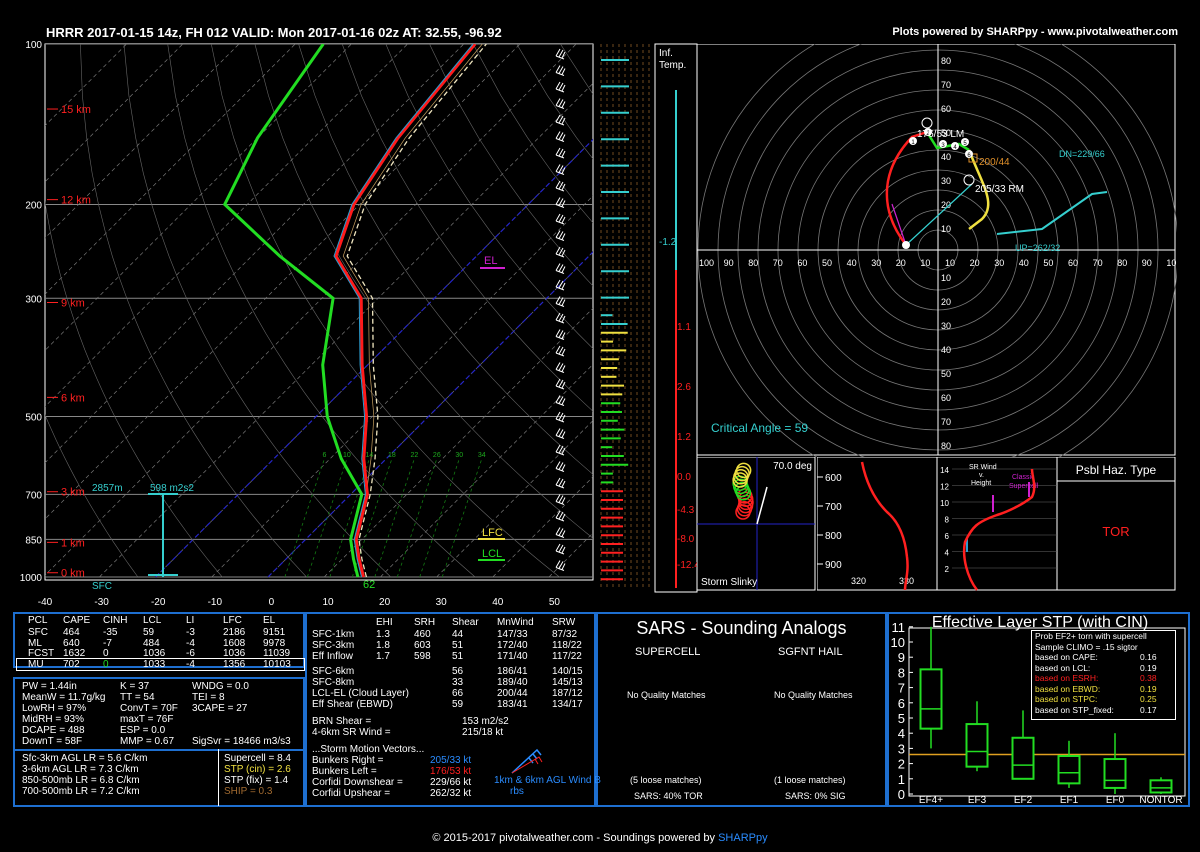 This screenshot has width=1200, height=852. Describe the element at coordinates (110, 632) in the screenshot. I see `parcel-cell: -35` at that location.